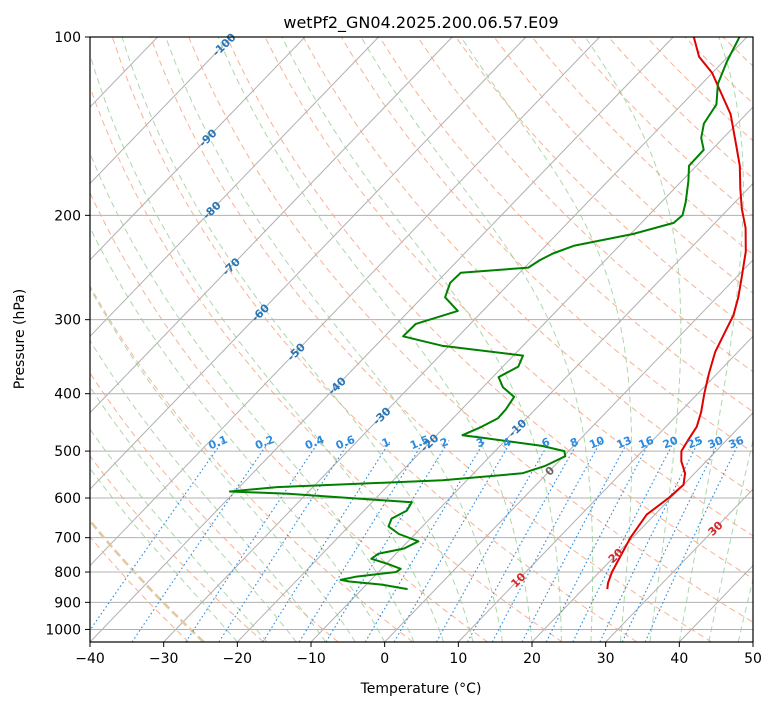  I want to click on x-tick-label: 30, so click(606, 659).